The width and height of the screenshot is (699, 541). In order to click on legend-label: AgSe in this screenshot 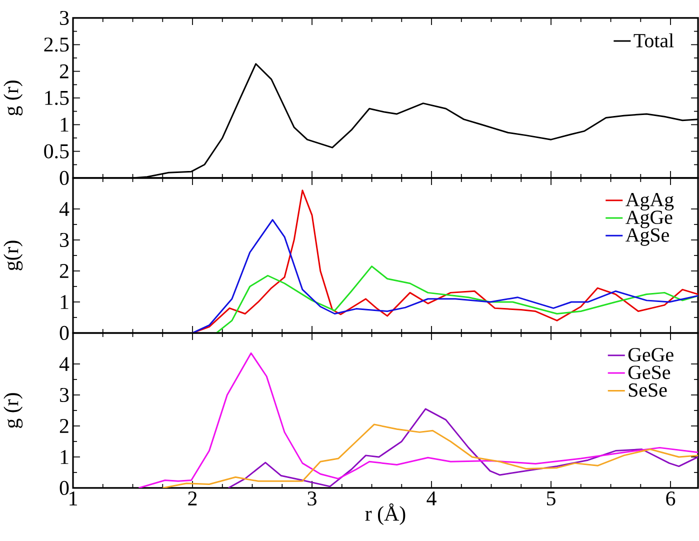, I will do `click(647, 237)`.